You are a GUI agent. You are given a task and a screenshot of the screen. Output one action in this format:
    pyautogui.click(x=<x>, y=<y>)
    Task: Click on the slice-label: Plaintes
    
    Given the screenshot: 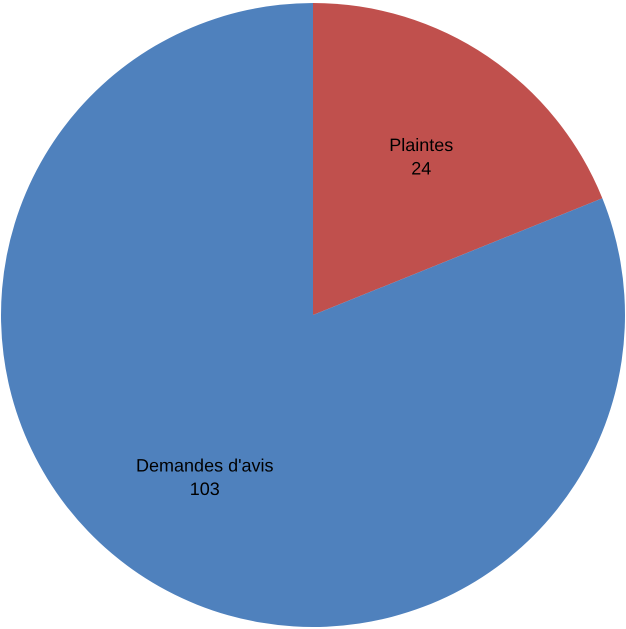 What is the action you would take?
    pyautogui.click(x=421, y=145)
    